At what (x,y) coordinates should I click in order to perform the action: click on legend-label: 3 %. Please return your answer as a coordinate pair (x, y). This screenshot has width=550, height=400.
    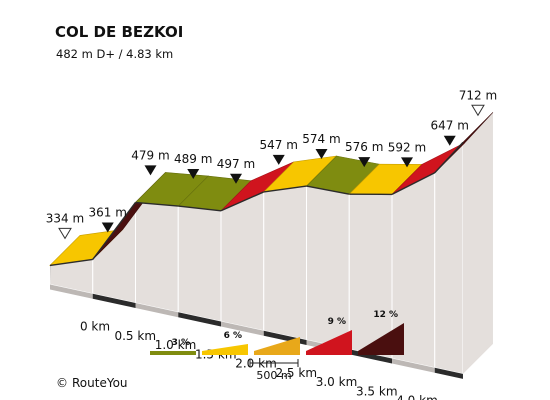
    Looking at the image, I should click on (181, 343).